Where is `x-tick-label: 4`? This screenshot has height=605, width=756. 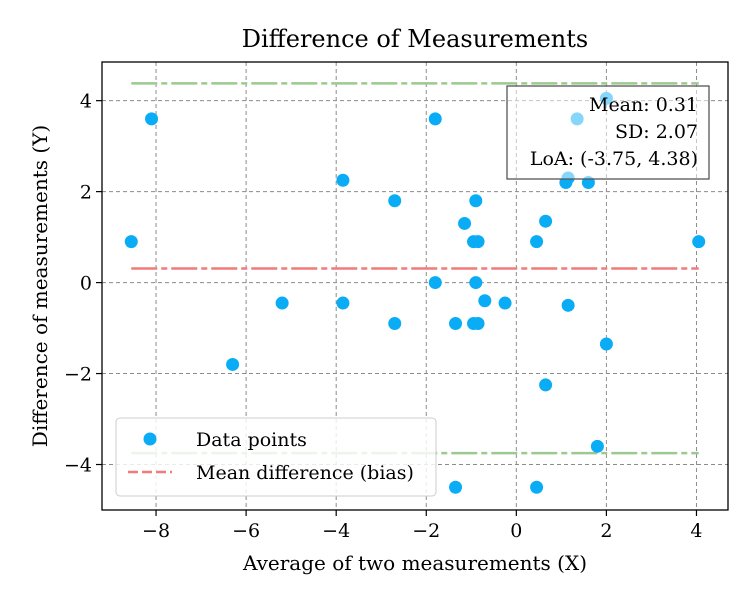
x-tick-label: 4 is located at coordinates (696, 531).